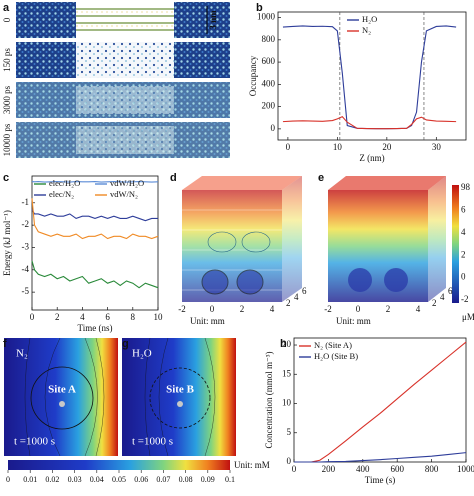  Describe the element at coordinates (329, 469) in the screenshot. I see `x-tick-label: 200` at that location.